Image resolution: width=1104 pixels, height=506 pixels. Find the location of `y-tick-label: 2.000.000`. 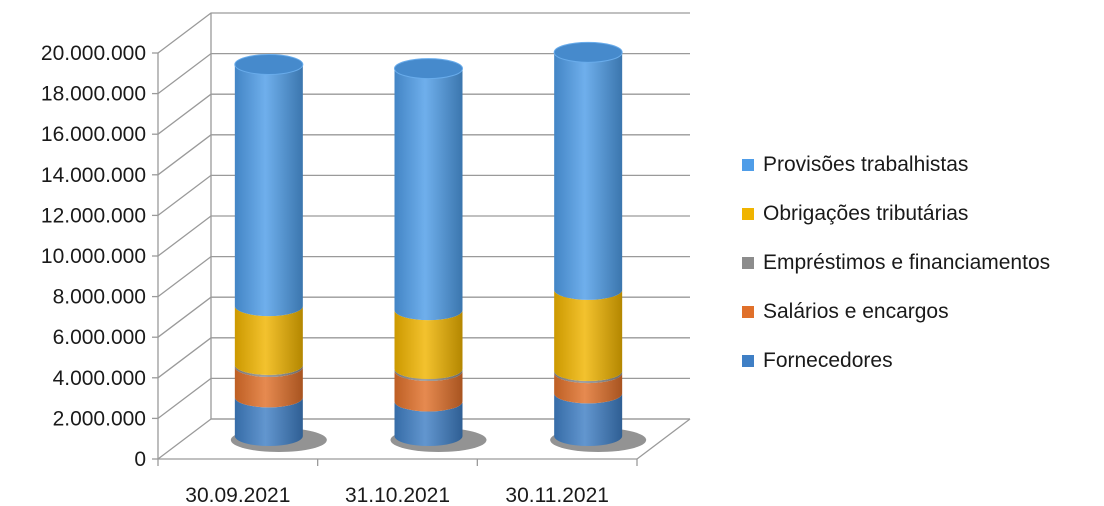

y-tick-label: 2.000.000 is located at coordinates (99, 418).